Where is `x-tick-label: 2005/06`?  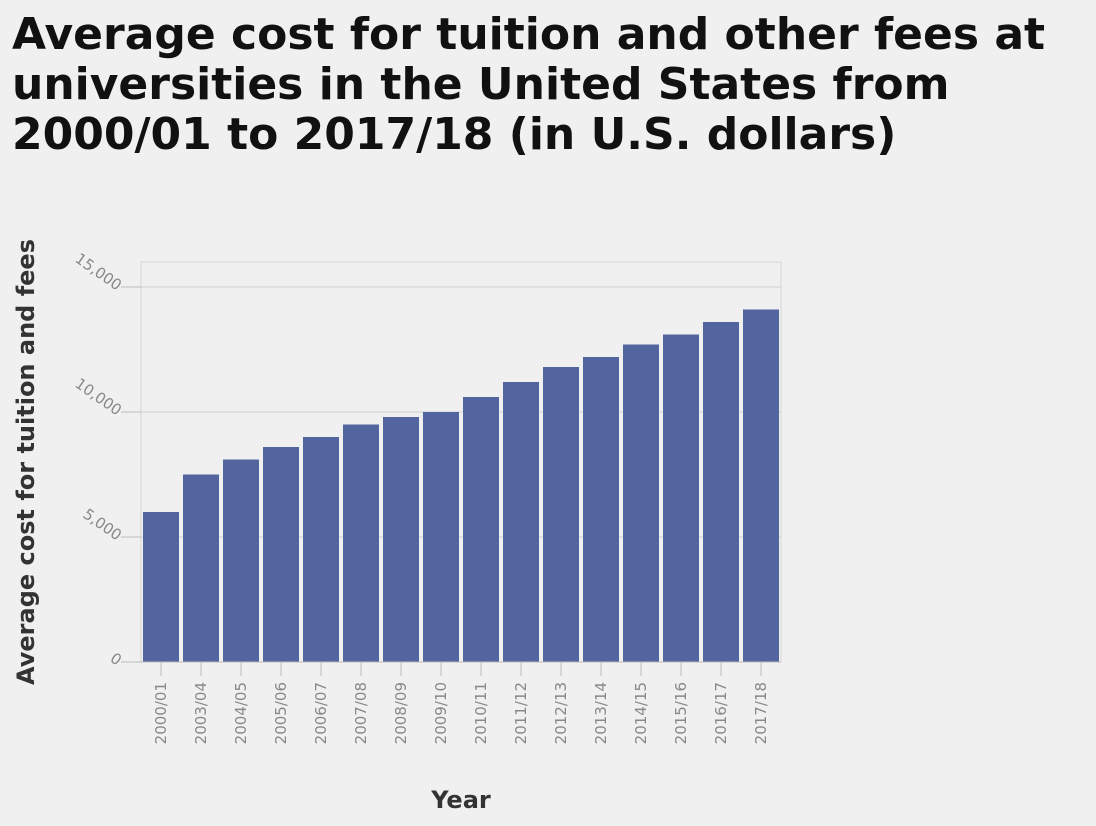
x-tick-label: 2005/06 is located at coordinates (281, 713).